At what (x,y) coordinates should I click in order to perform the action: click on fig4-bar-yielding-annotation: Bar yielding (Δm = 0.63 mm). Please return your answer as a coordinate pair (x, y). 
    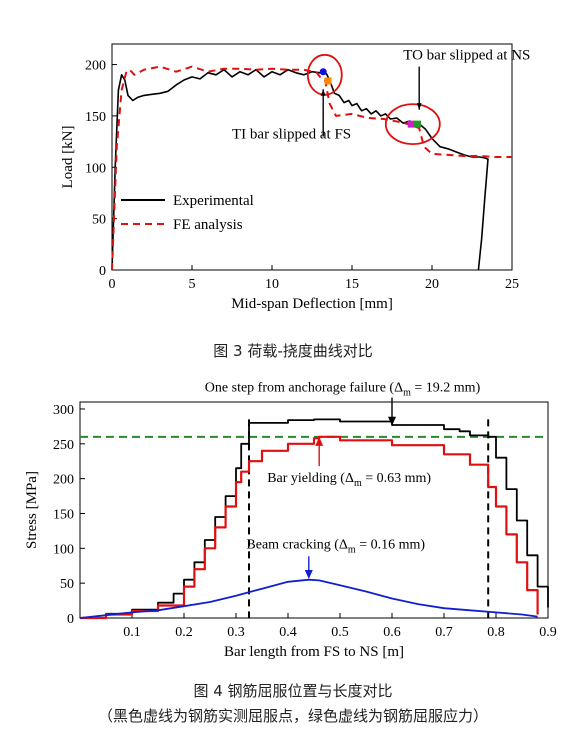
    Looking at the image, I should click on (349, 480).